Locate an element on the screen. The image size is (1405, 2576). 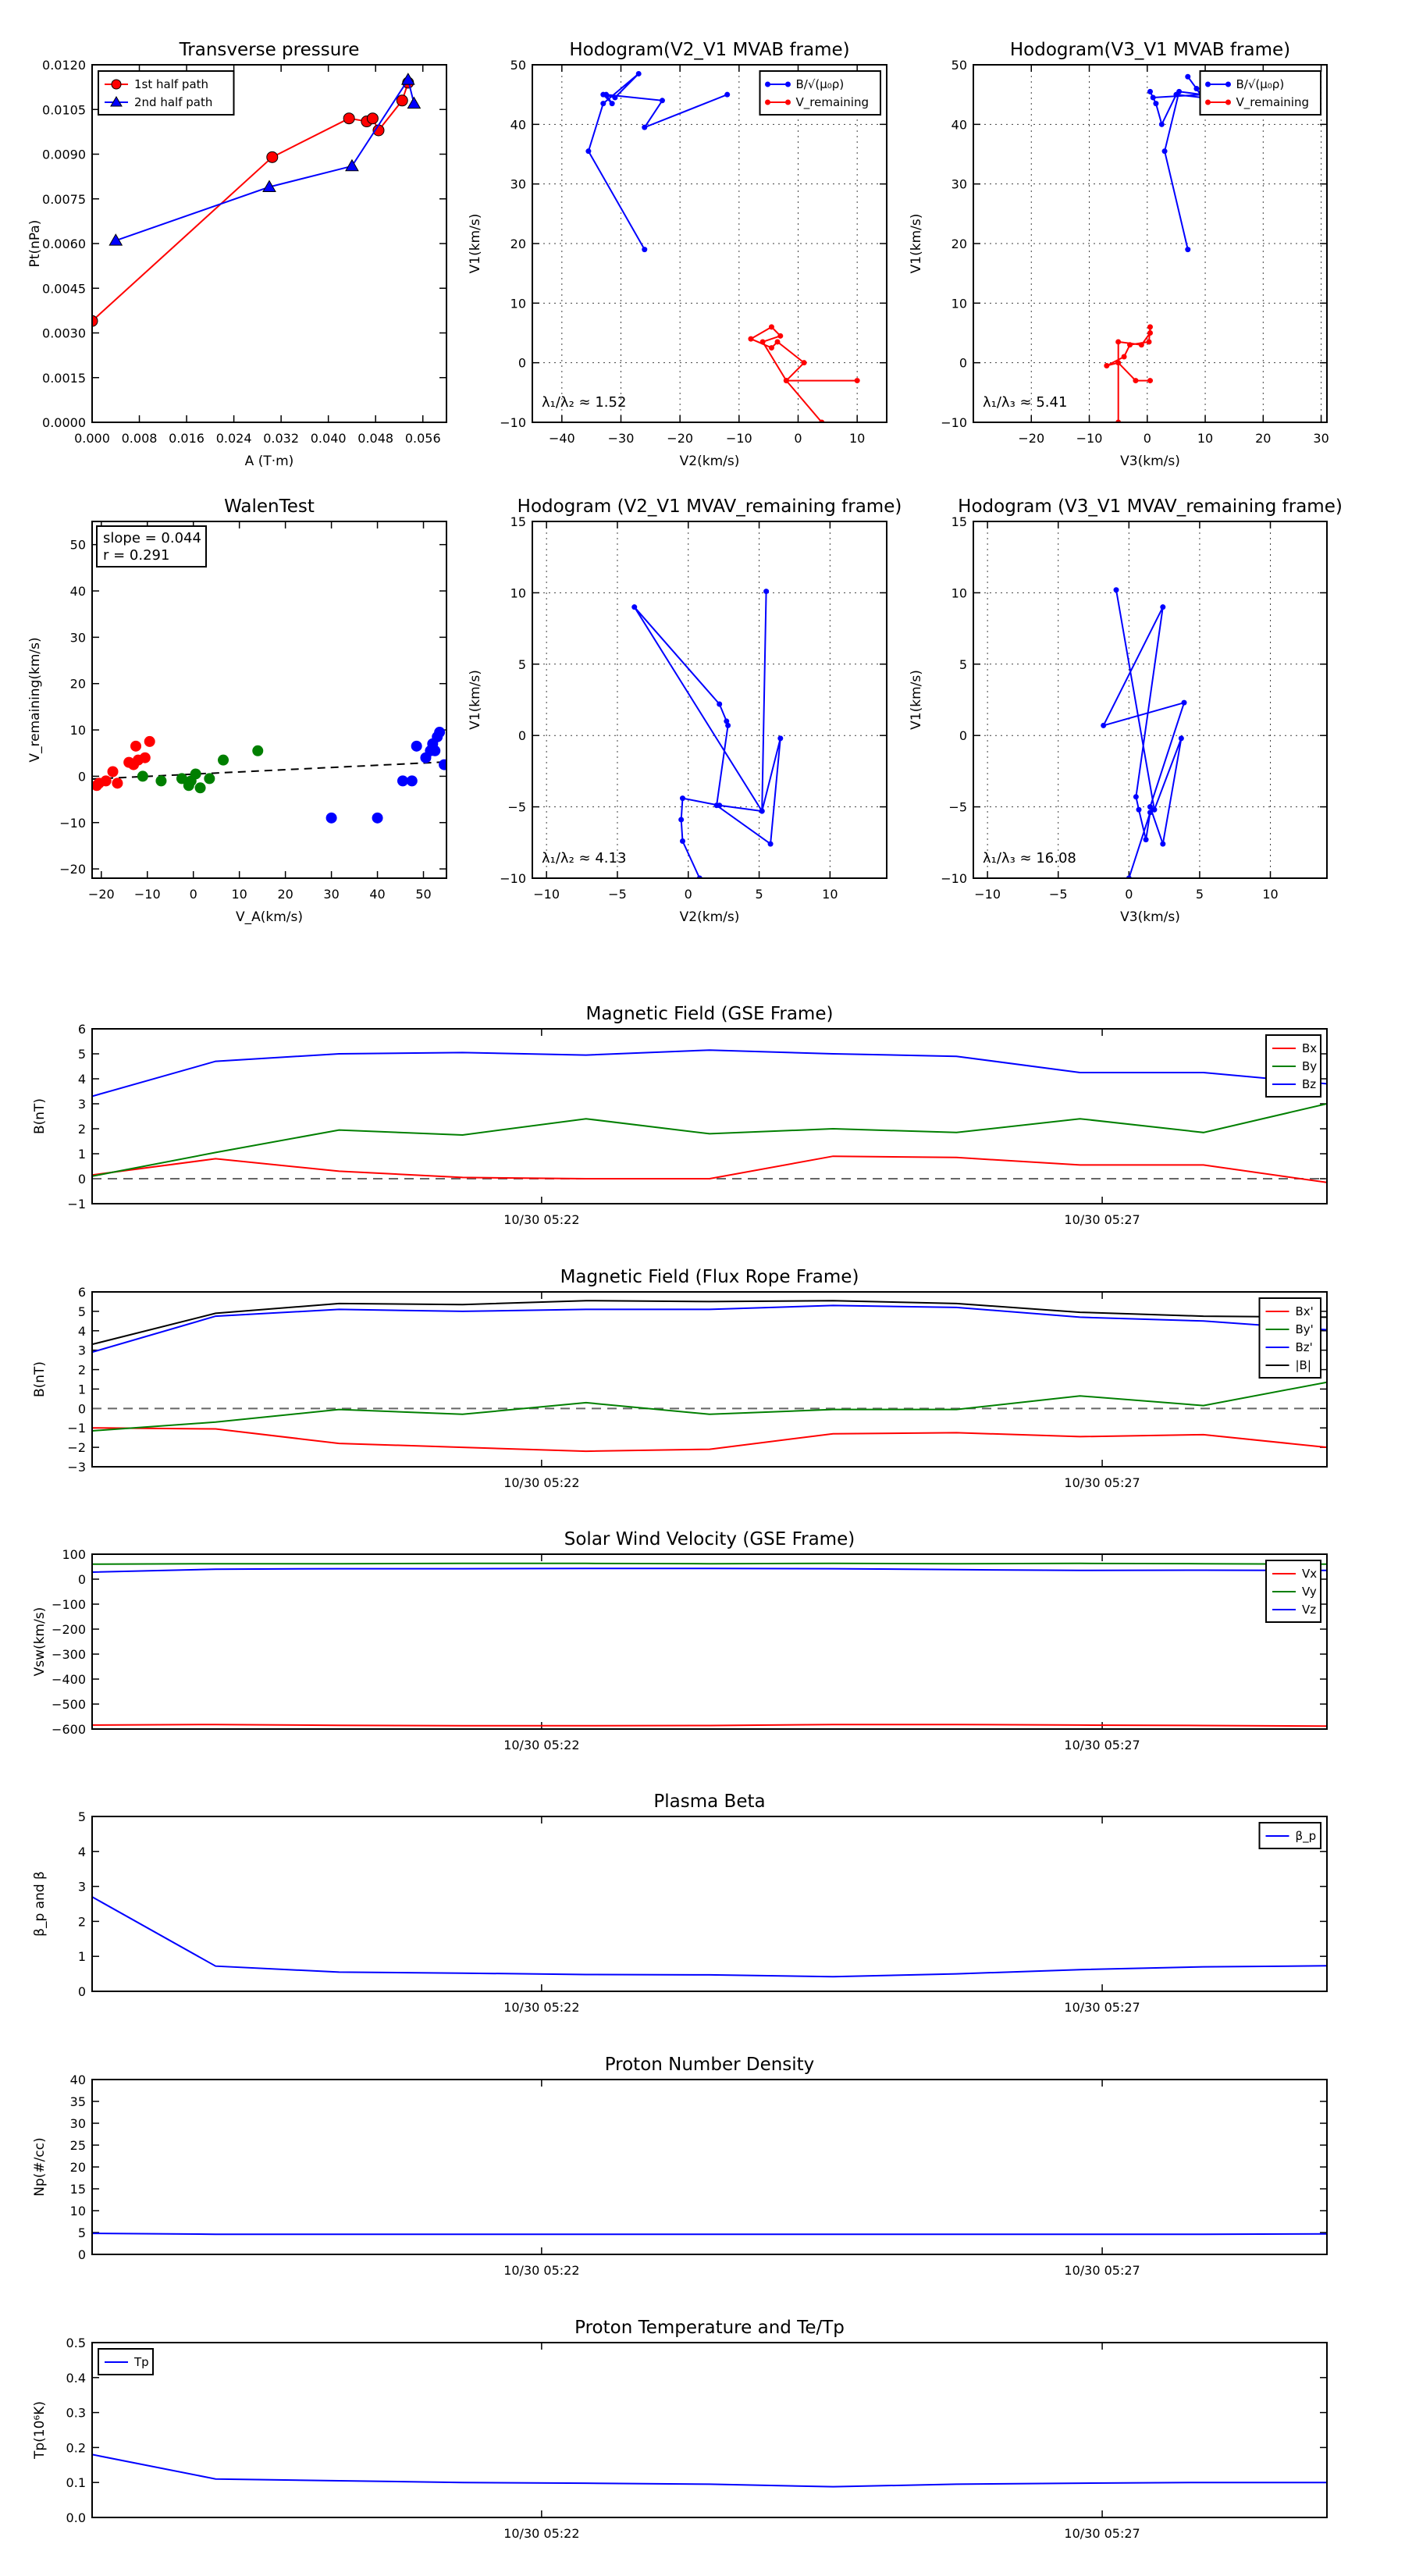
x-tick-label: 0.008 is located at coordinates (140, 439).